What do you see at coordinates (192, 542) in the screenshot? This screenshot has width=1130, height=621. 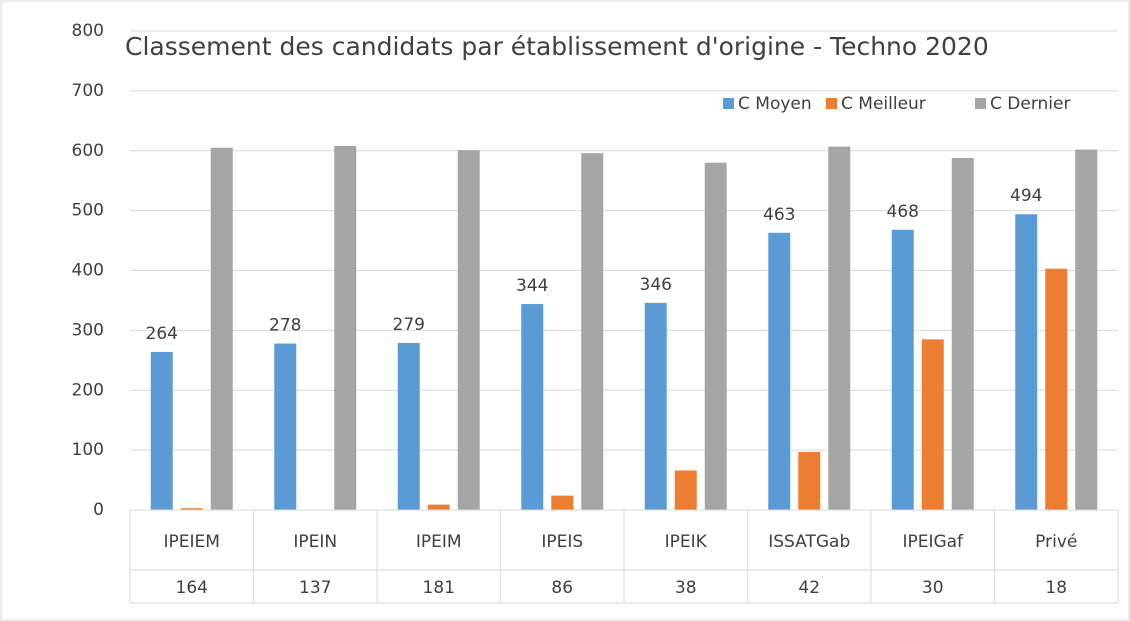 I see `x-tick-label: IPEIEM` at bounding box center [192, 542].